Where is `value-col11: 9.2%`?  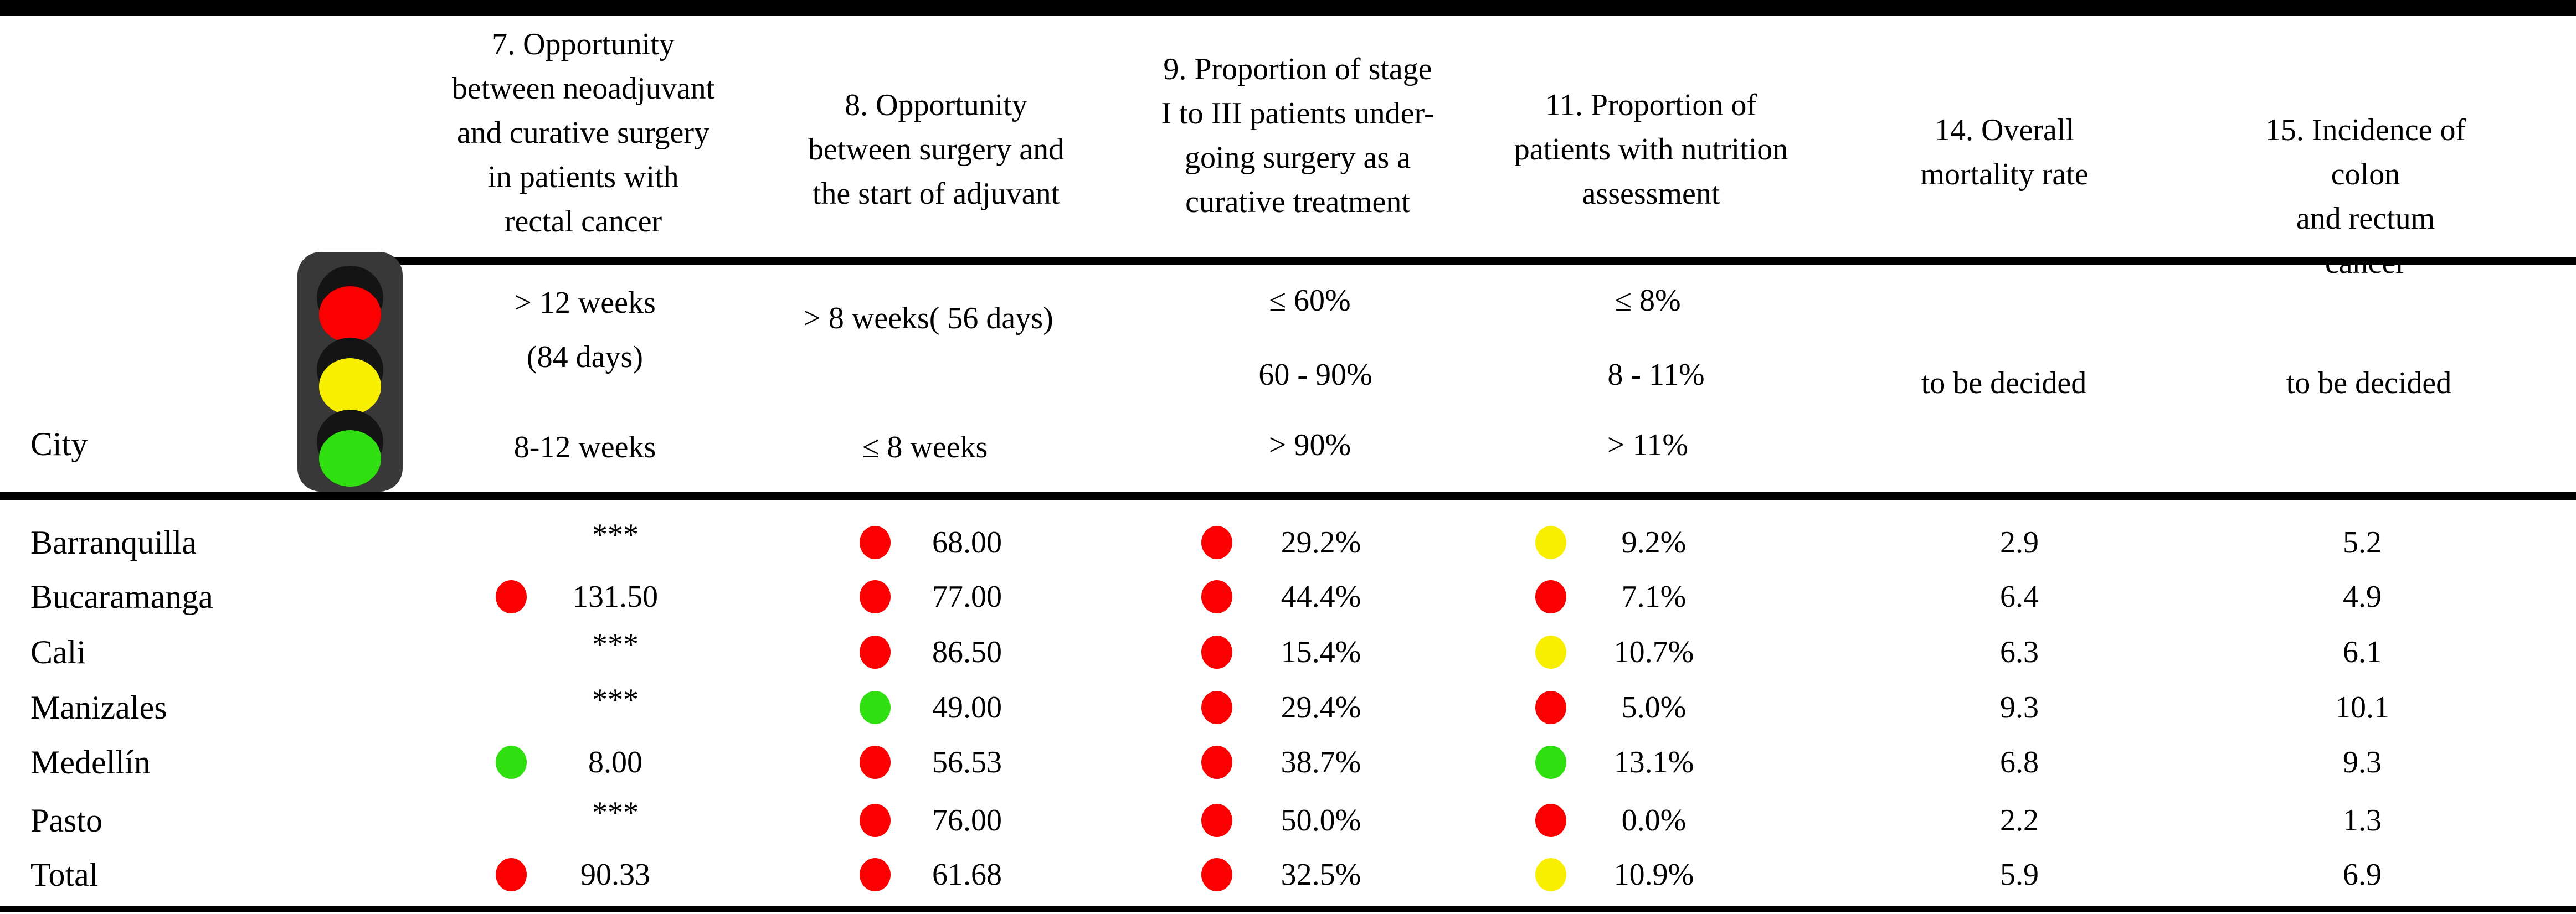
value-col11: 9.2% is located at coordinates (1654, 543).